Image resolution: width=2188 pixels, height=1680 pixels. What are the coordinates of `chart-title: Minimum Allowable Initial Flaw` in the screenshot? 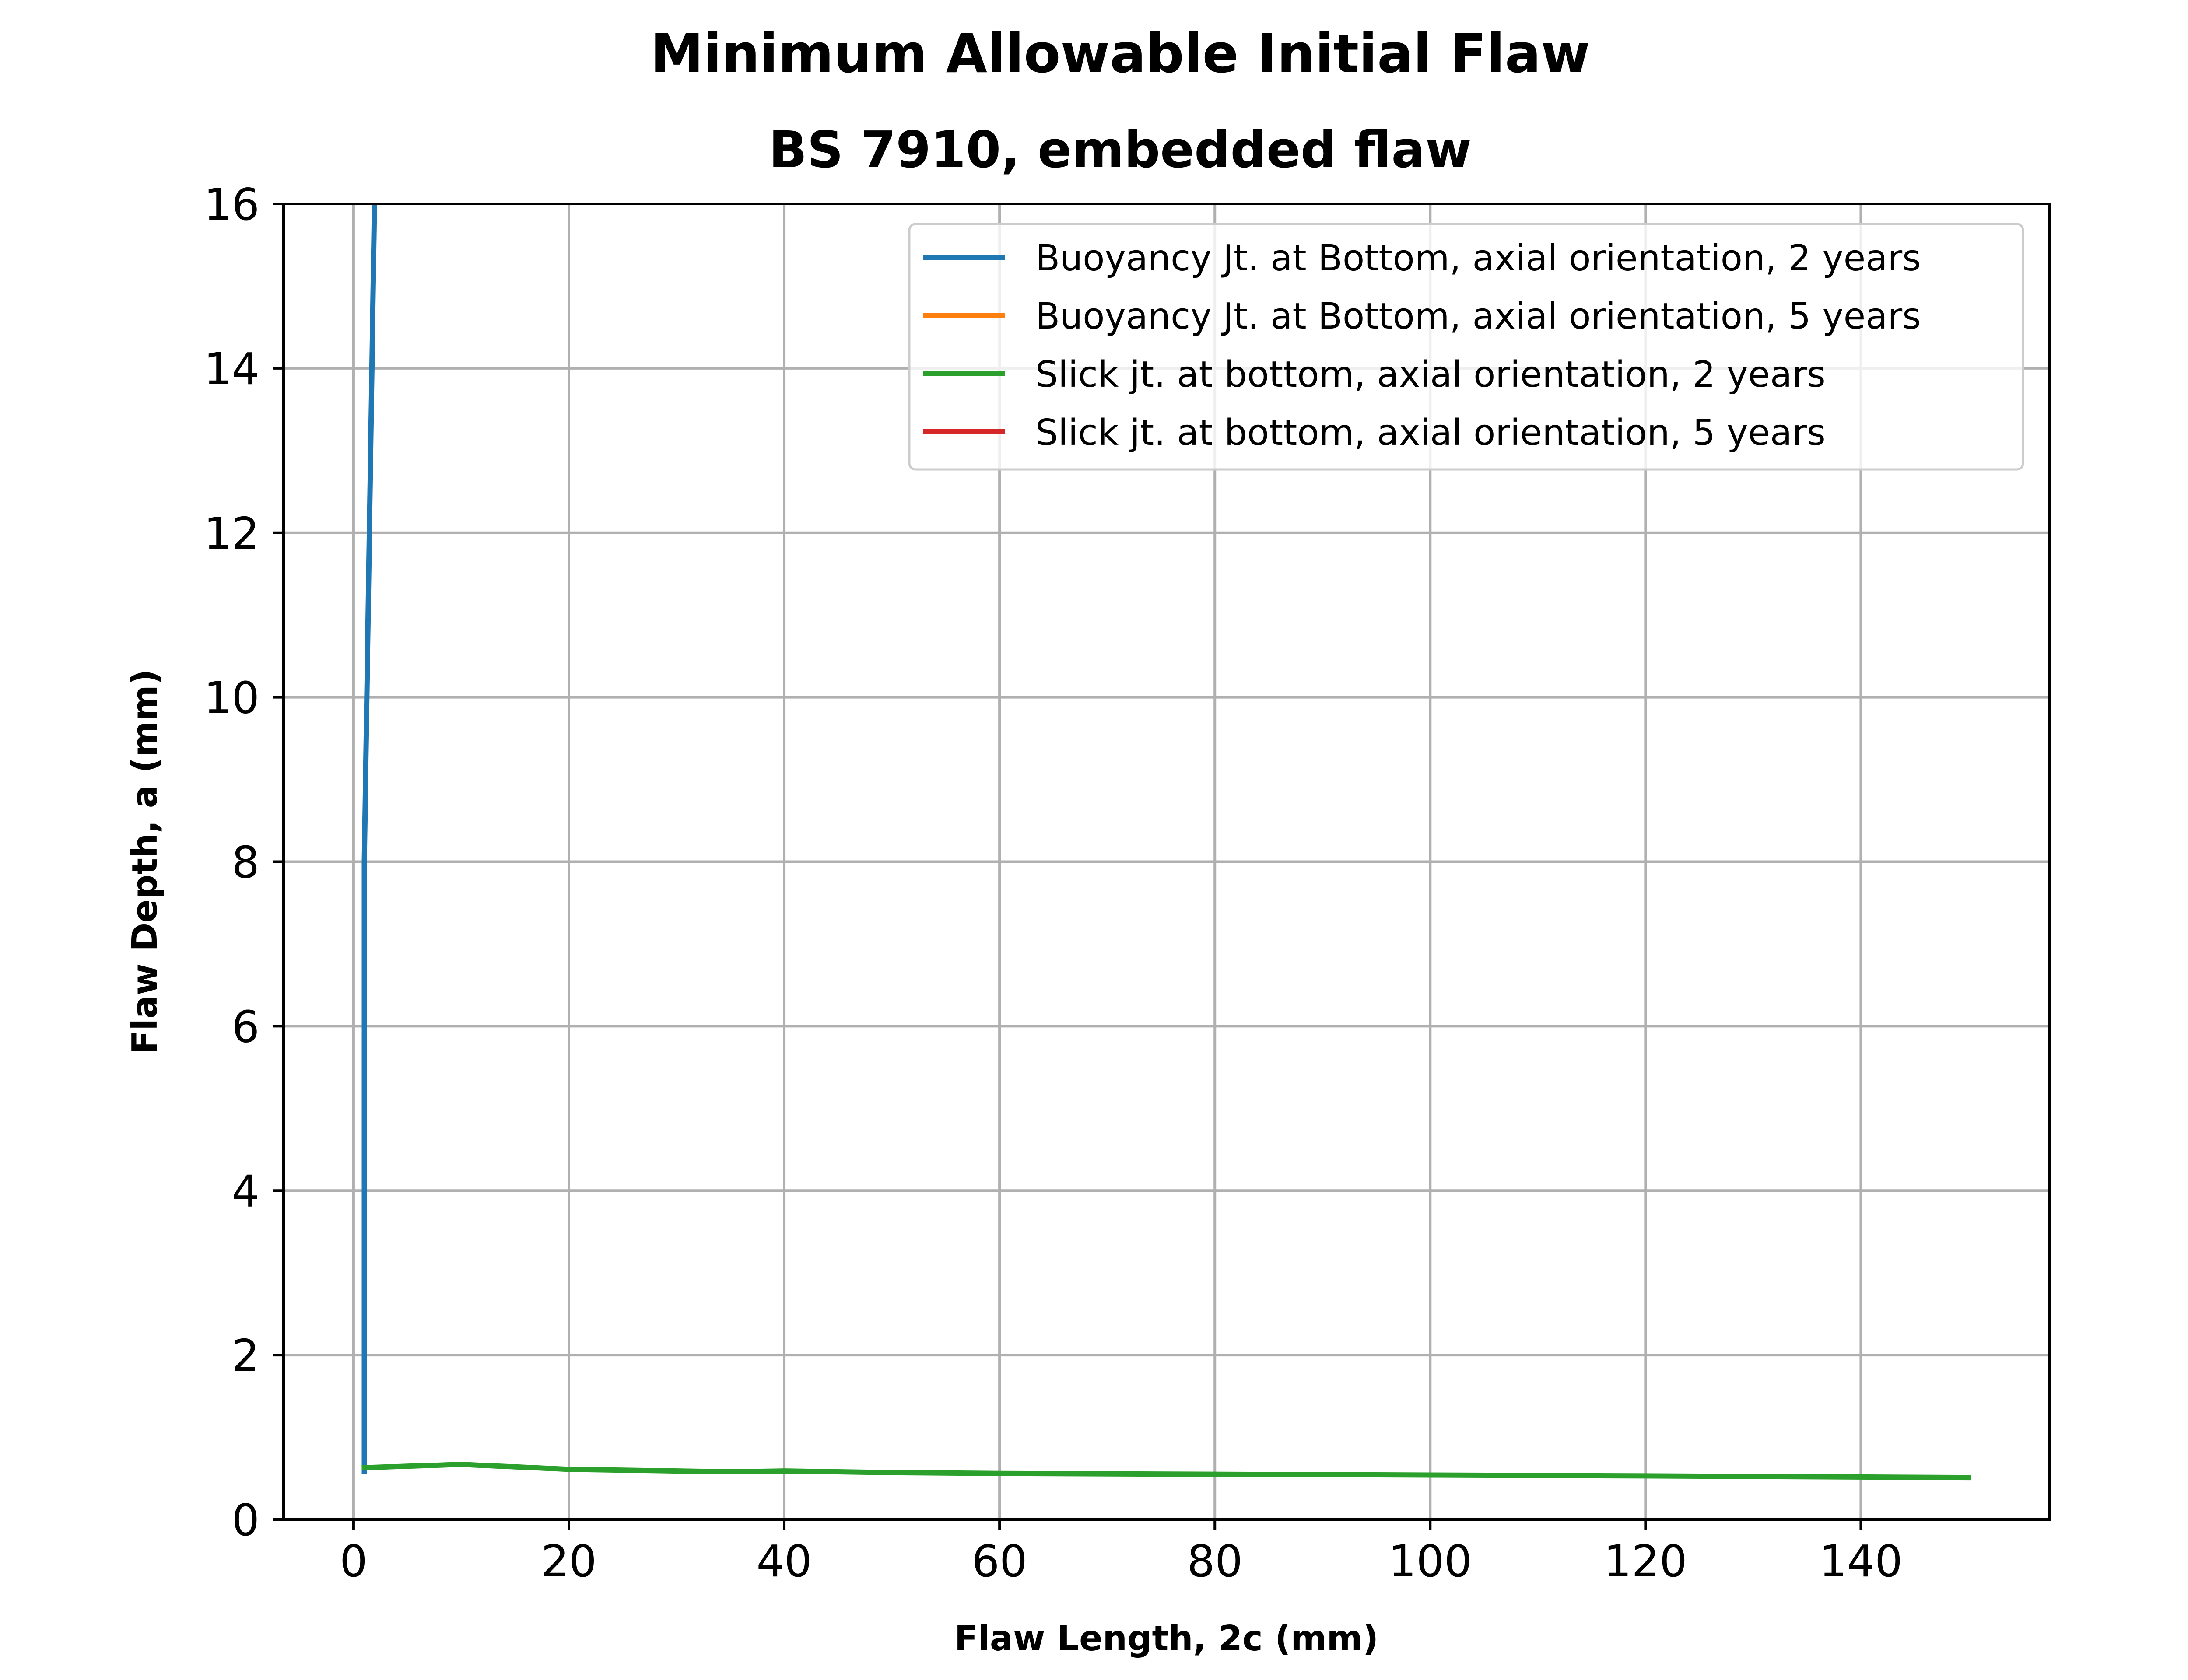 It's located at (1120, 54).